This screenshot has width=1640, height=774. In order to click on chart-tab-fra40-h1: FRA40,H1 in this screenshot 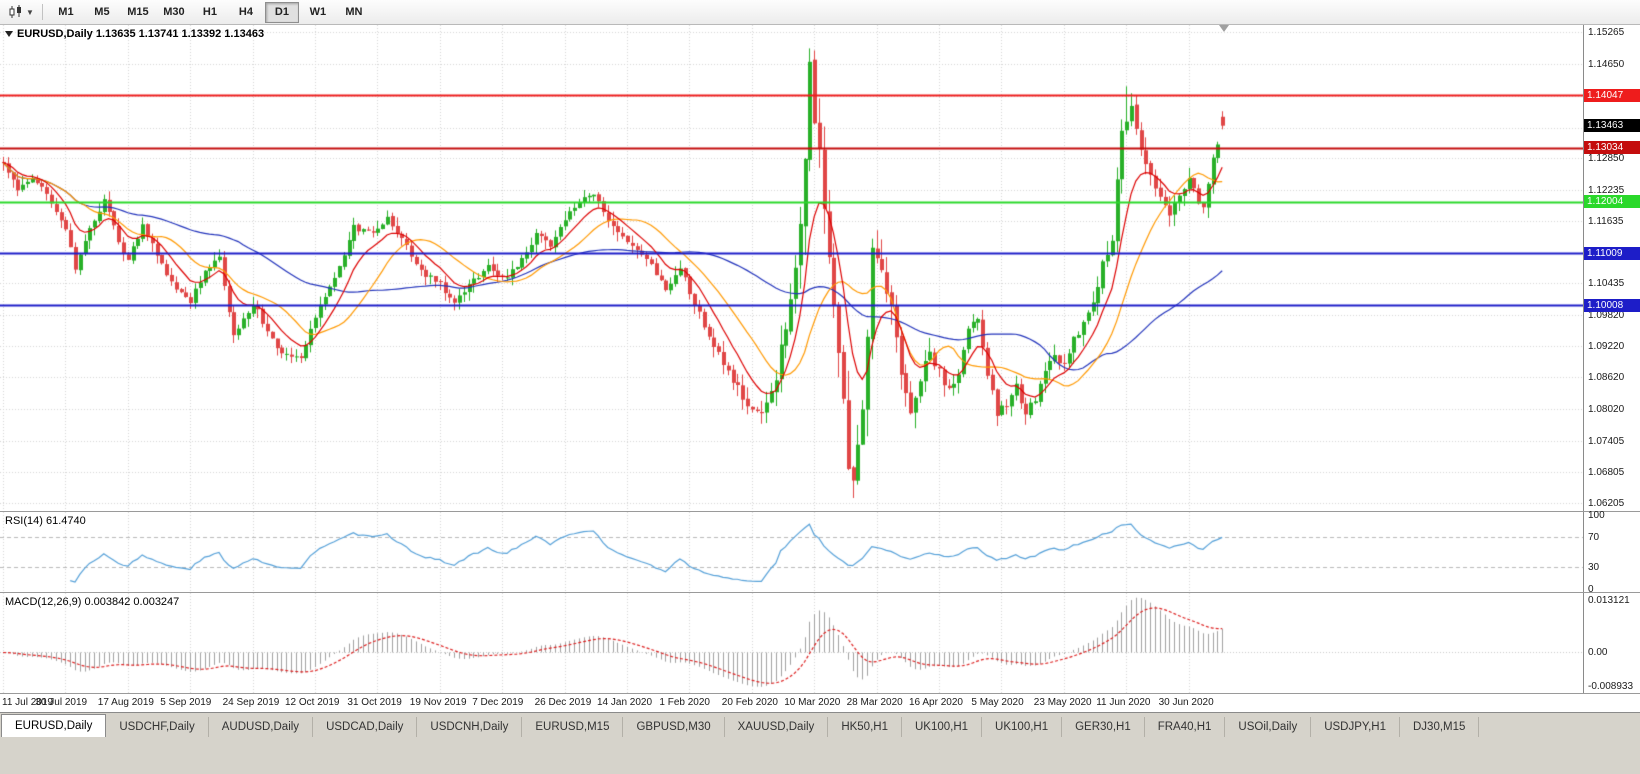, I will do `click(1185, 727)`.